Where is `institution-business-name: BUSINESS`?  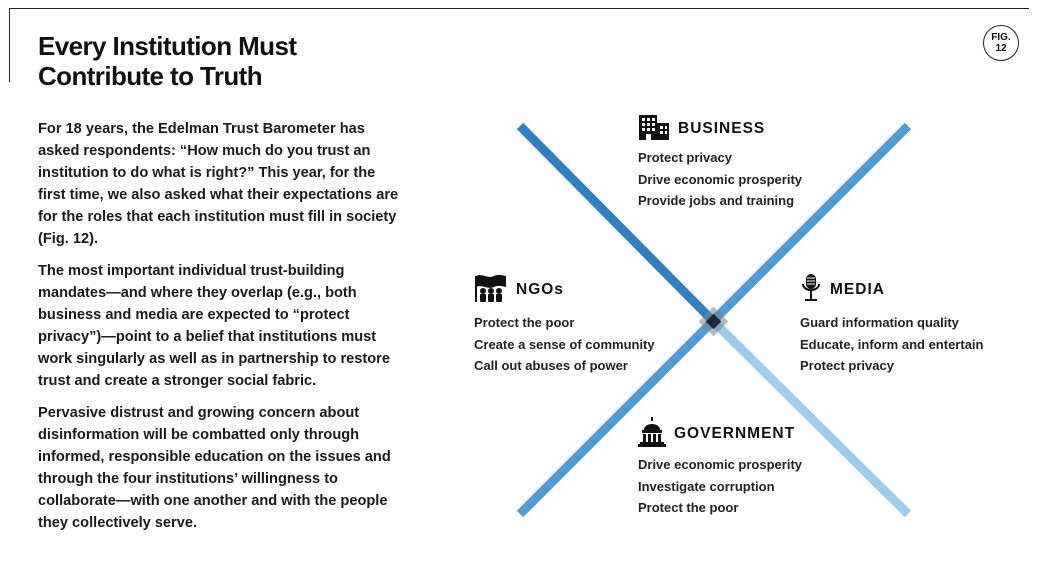 institution-business-name: BUSINESS is located at coordinates (722, 128).